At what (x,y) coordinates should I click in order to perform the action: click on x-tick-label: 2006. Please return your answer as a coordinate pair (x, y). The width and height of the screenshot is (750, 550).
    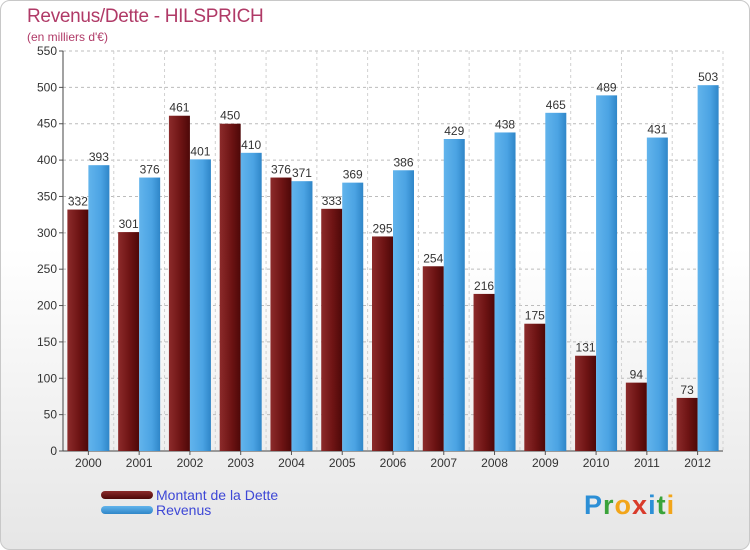
    Looking at the image, I should click on (393, 463).